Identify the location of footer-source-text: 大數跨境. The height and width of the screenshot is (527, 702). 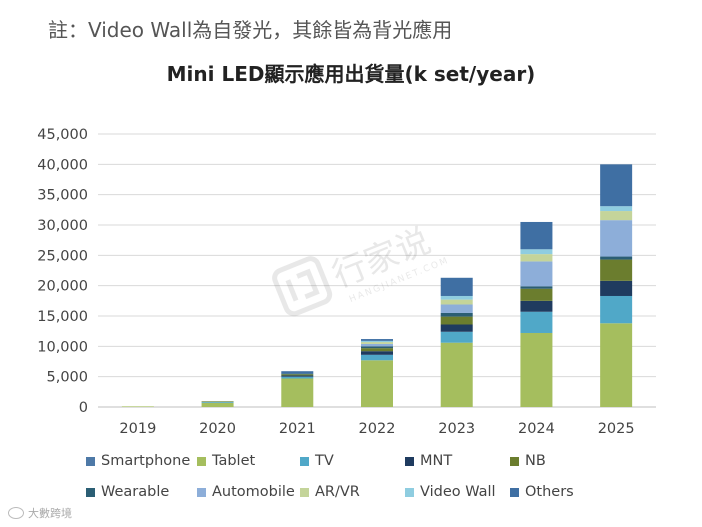
(50, 513).